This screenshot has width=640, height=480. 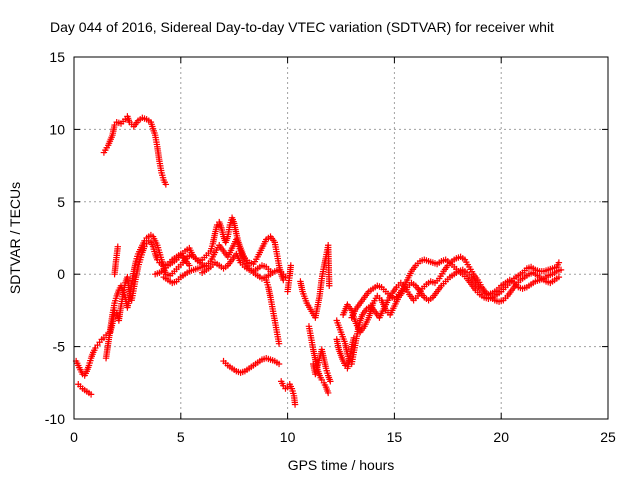 What do you see at coordinates (15, 238) in the screenshot?
I see `y-axis-label: SDTVAR / TECUs` at bounding box center [15, 238].